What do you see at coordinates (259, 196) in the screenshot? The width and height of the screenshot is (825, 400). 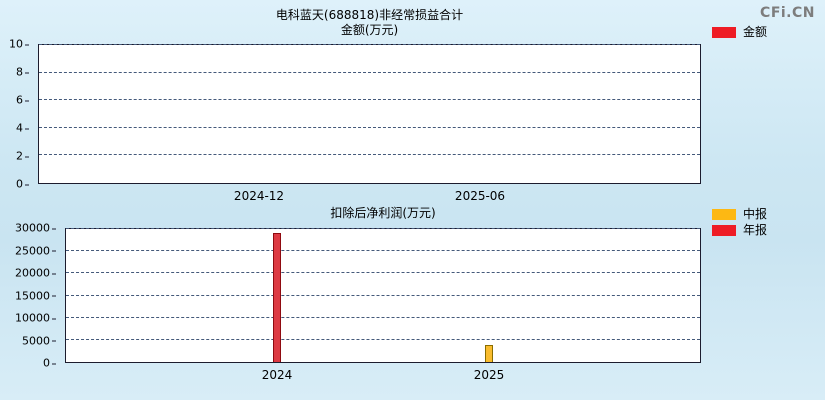 I see `x-tick-label: 2024-12` at bounding box center [259, 196].